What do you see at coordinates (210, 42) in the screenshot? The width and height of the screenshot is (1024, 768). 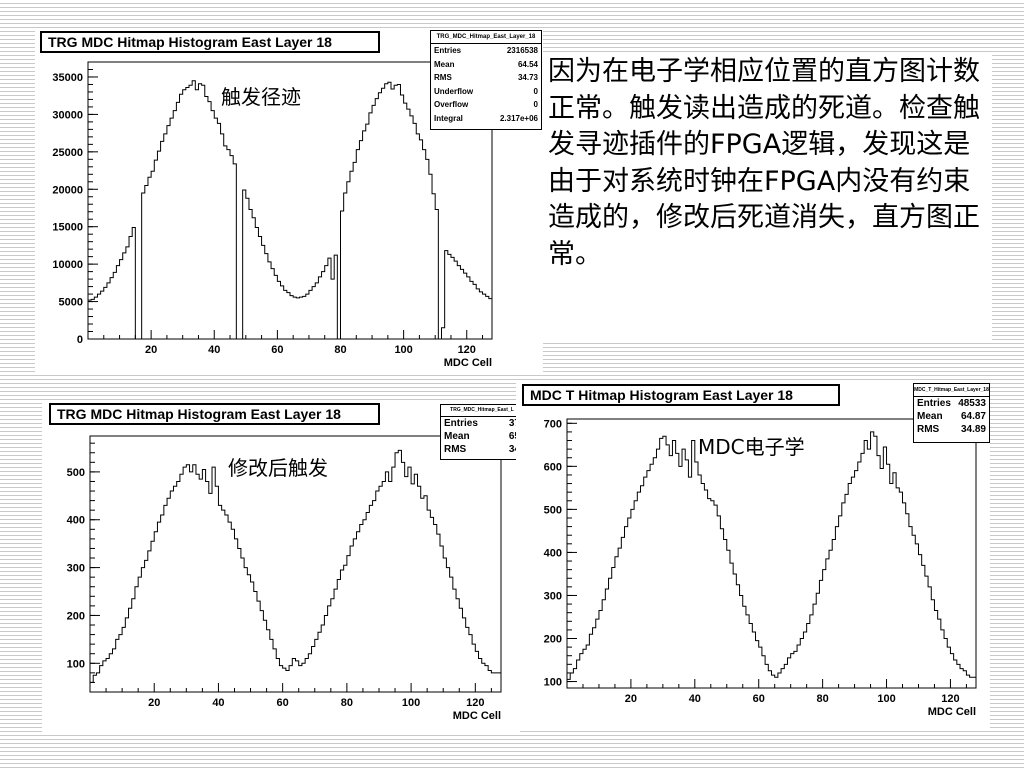 I see `top-histogram-title: TRG MDC Hitmap Histogram East Layer 18` at bounding box center [210, 42].